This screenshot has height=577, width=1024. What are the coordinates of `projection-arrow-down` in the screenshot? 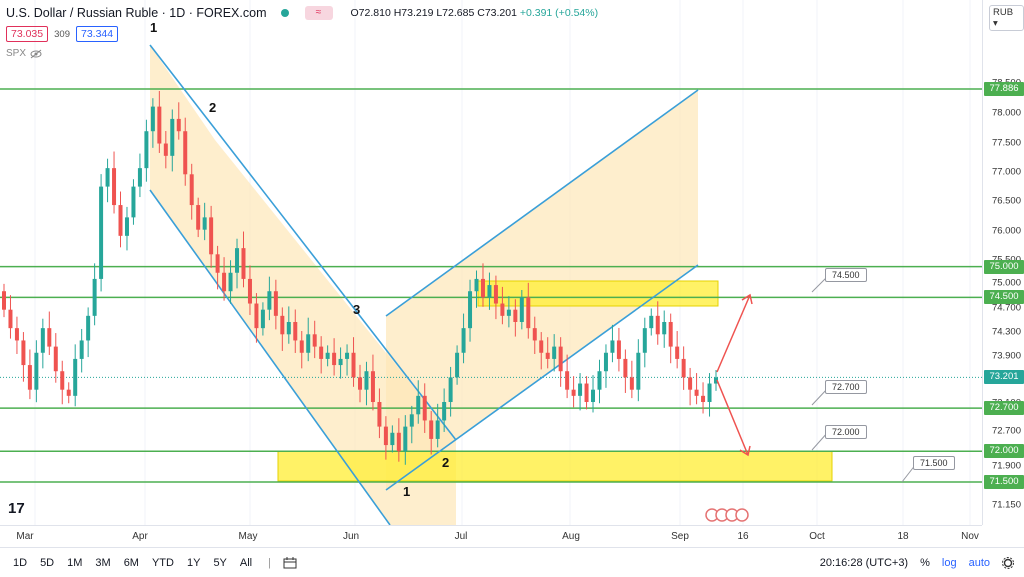 It's located at (732, 417).